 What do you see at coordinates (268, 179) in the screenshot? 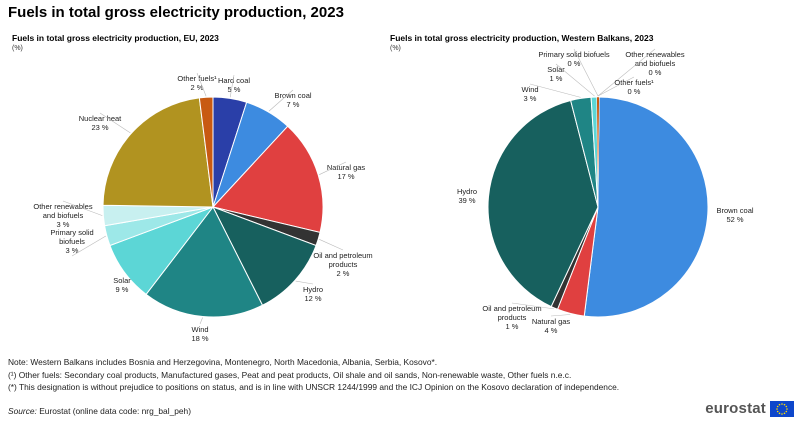
I see `eu-slice-natural-gas` at bounding box center [268, 179].